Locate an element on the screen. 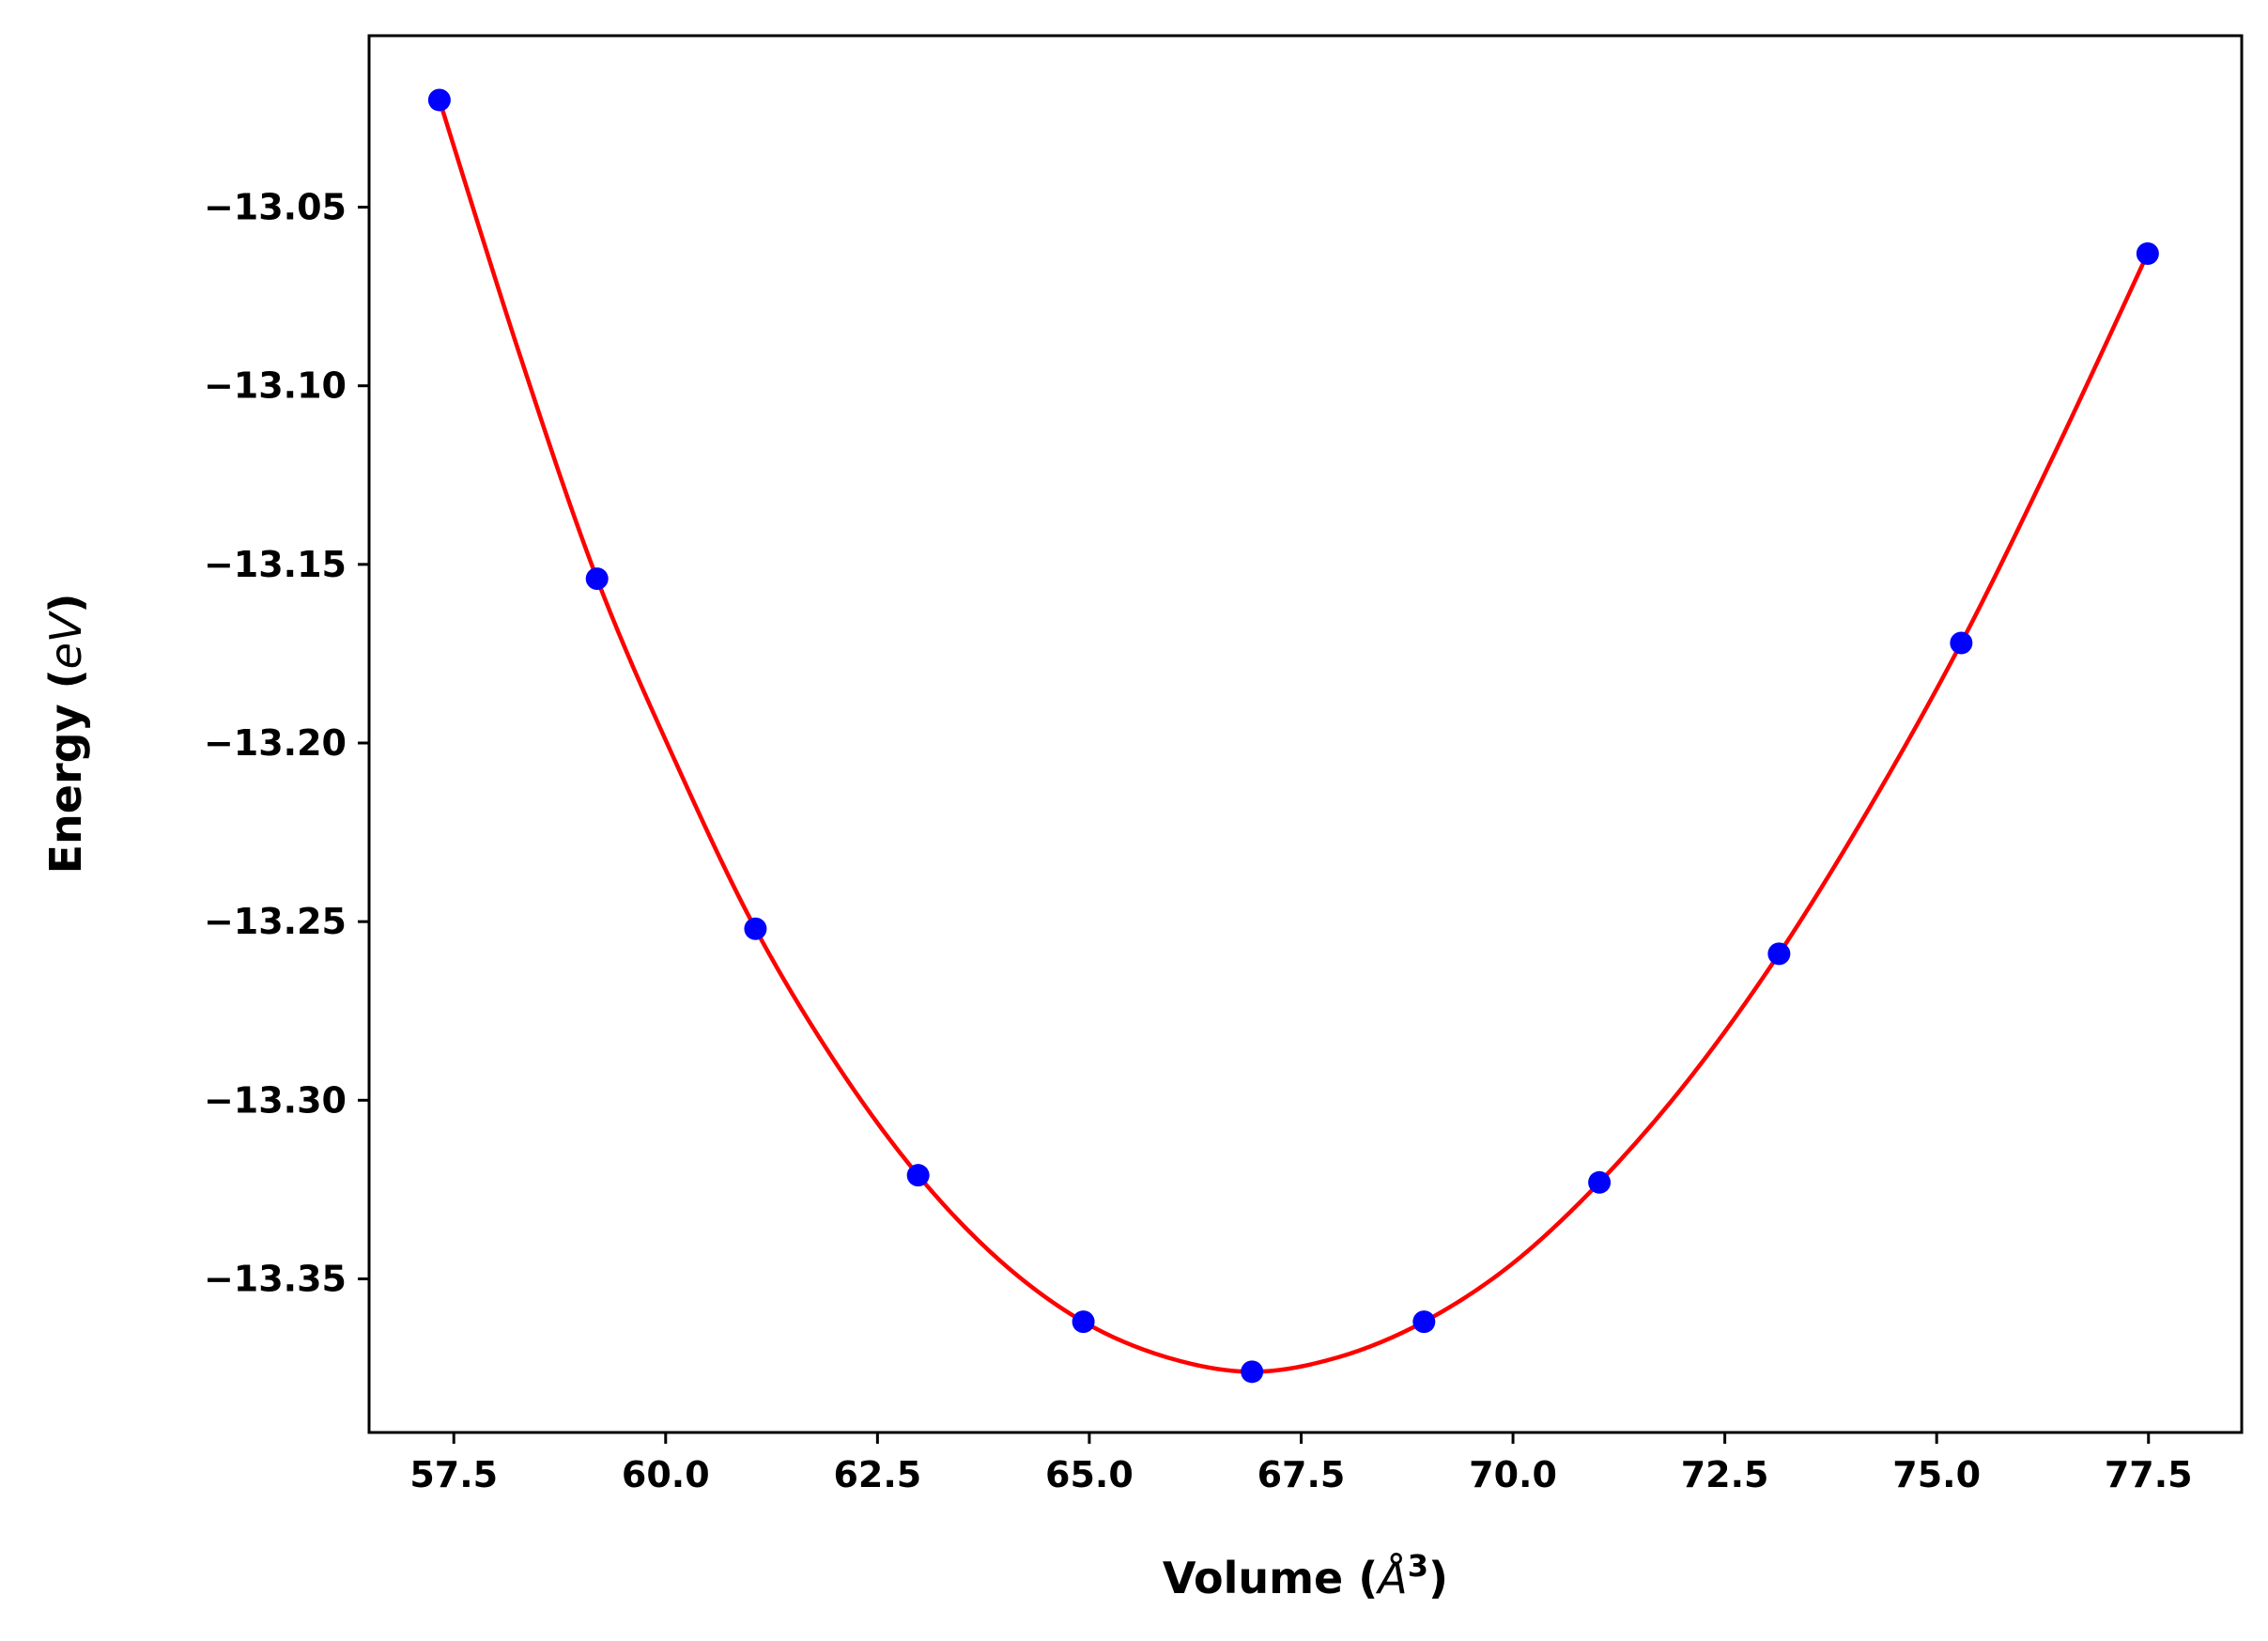 Image resolution: width=2268 pixels, height=1641 pixels. y-tick-label: −13.10 is located at coordinates (276, 386).